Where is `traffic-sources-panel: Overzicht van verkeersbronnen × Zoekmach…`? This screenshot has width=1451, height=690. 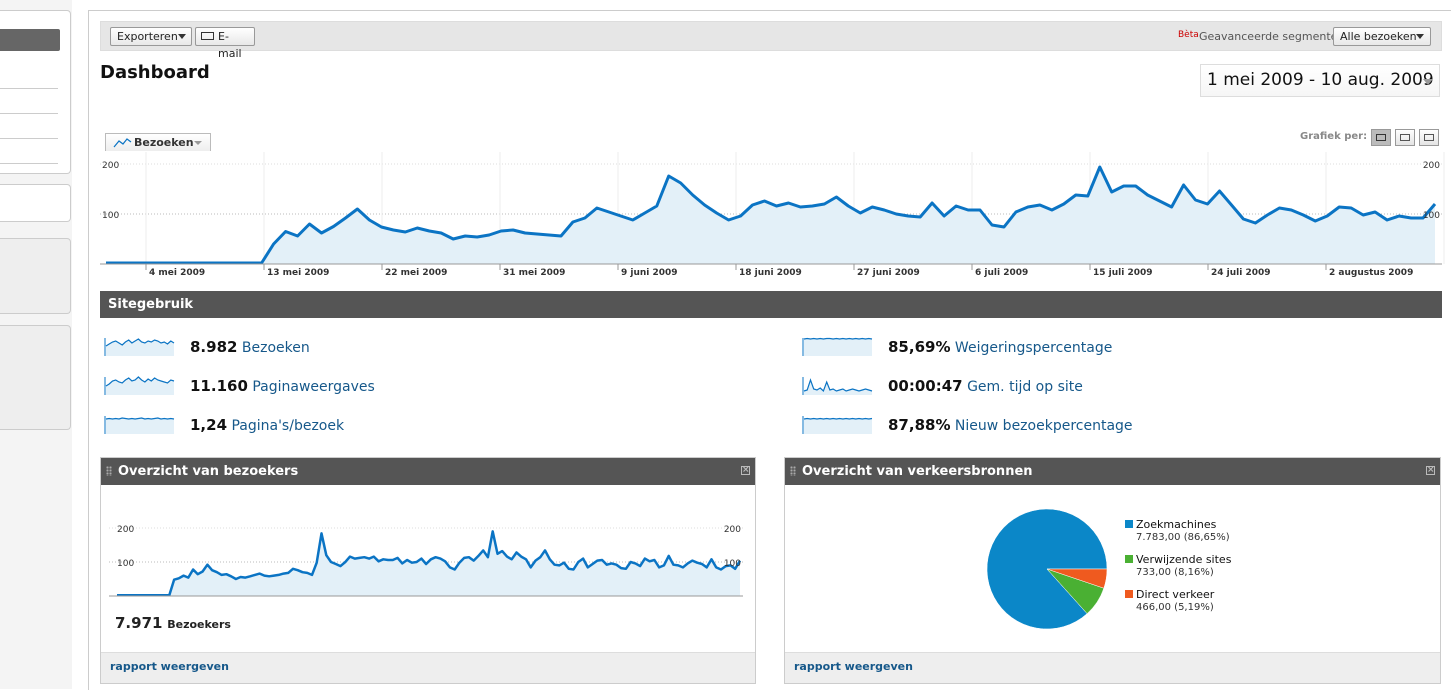
traffic-sources-panel: Overzicht van verkeersbronnen × Zoekmach… is located at coordinates (1112, 570).